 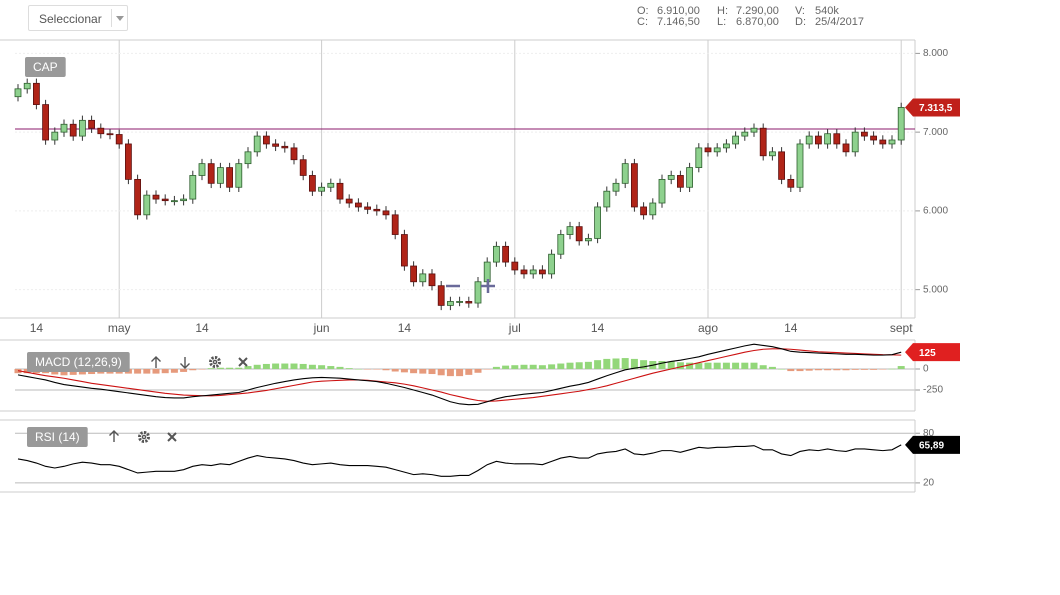 I want to click on x-tick-label: ago, so click(x=708, y=328).